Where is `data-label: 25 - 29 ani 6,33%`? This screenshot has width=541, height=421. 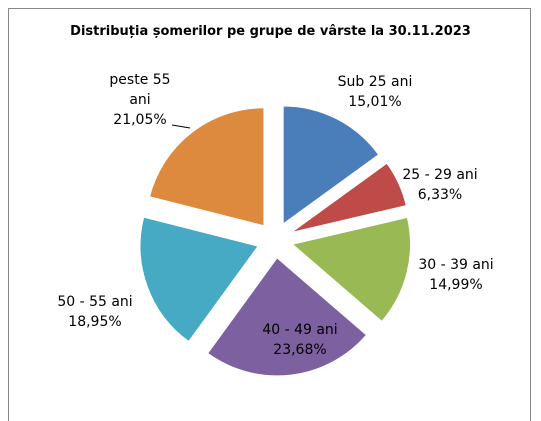 data-label: 25 - 29 ani 6,33% is located at coordinates (440, 185).